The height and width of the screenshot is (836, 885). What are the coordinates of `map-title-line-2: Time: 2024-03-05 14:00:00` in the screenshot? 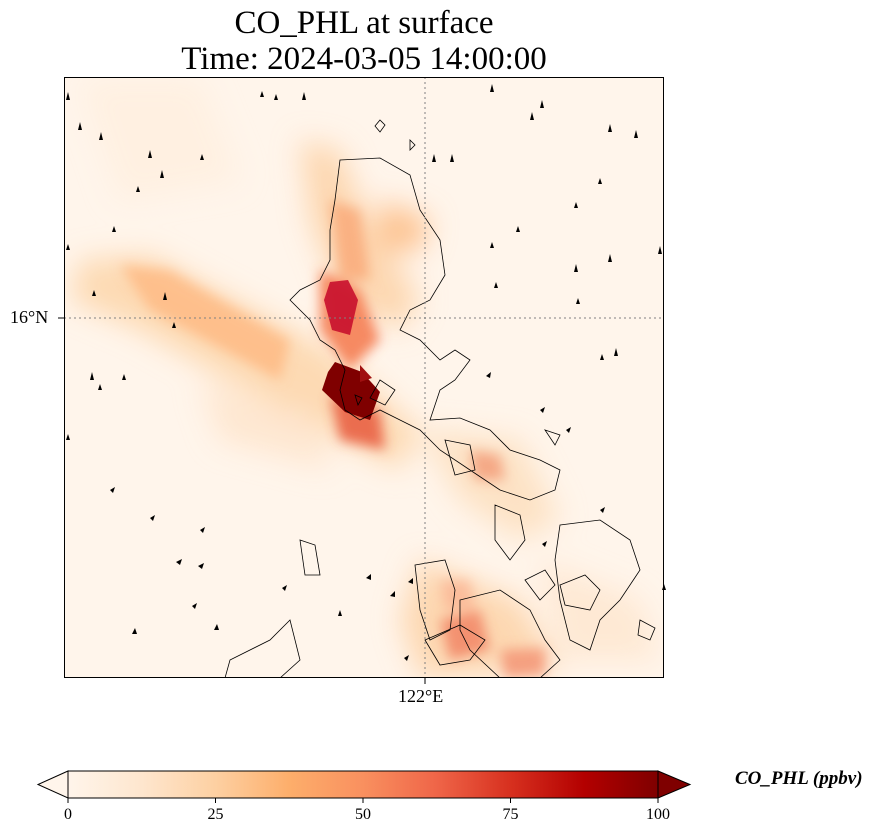 It's located at (364, 59).